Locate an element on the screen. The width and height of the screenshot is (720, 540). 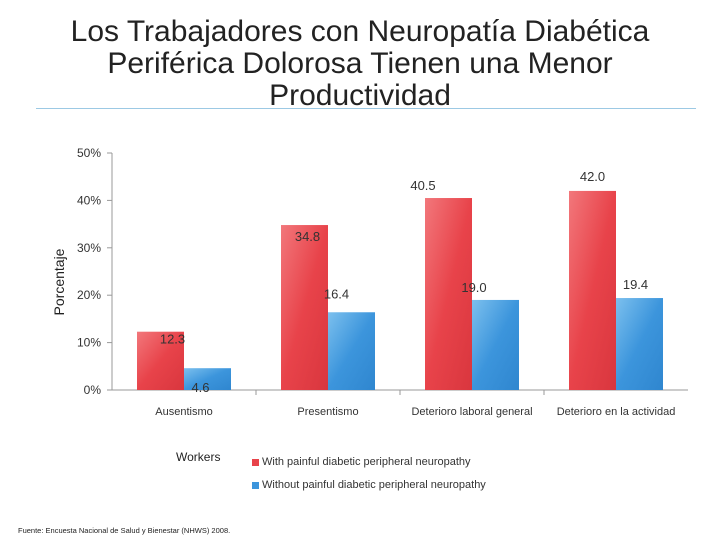
y-tick-label: 40% is located at coordinates (89, 200).